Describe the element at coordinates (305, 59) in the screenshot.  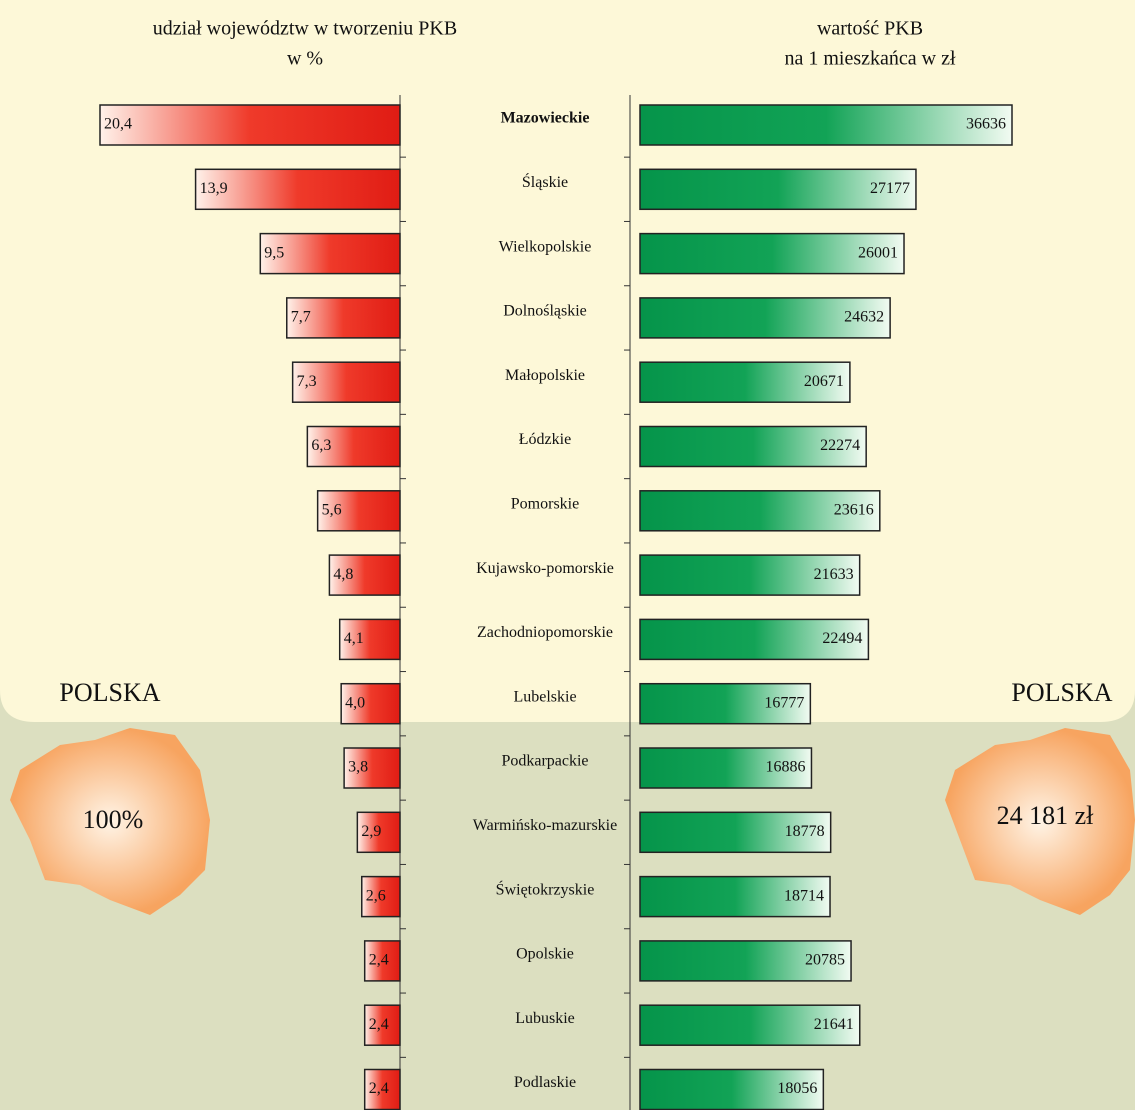
I see `left-title: w %` at that location.